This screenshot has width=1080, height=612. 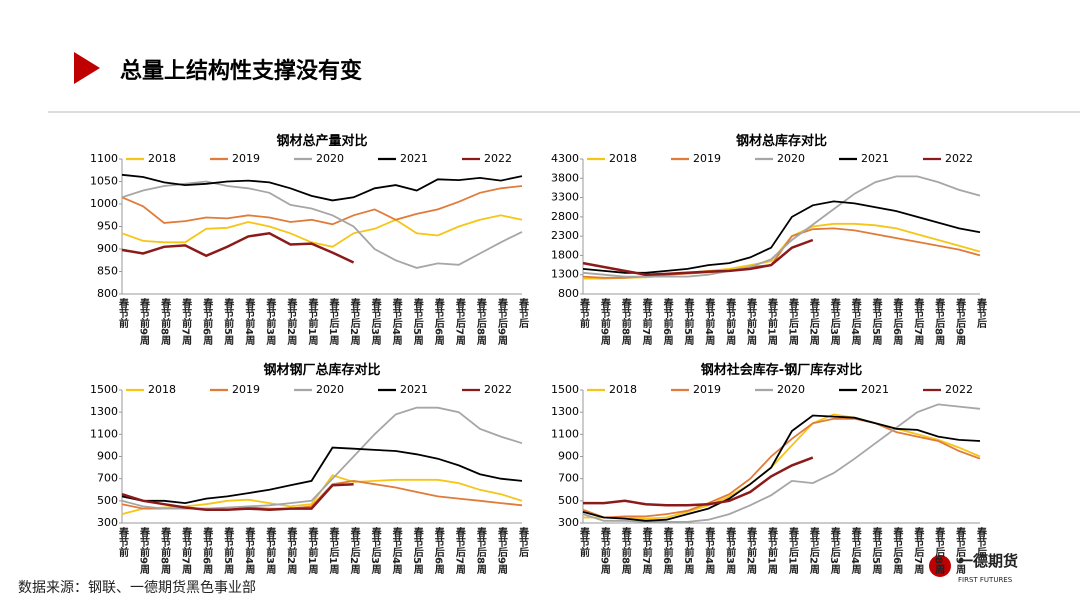 I want to click on y-tick-label: 2300, so click(x=565, y=235).